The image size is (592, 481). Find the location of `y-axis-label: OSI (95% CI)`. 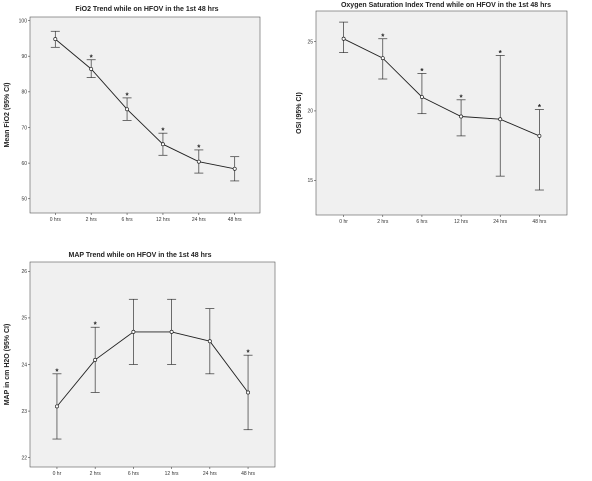

y-axis-label: OSI (95% CI) is located at coordinates (299, 113).